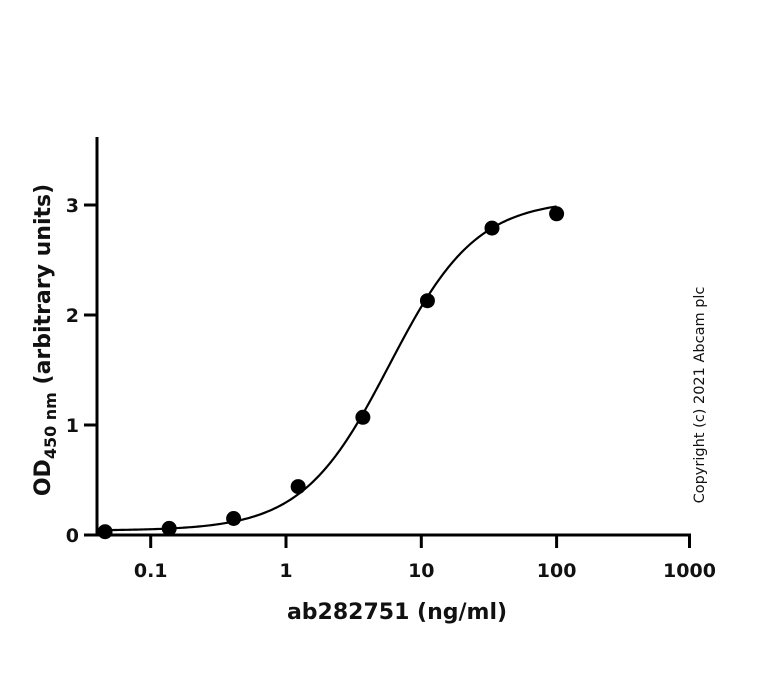  What do you see at coordinates (689, 571) in the screenshot?
I see `x-tick-label: 1000` at bounding box center [689, 571].